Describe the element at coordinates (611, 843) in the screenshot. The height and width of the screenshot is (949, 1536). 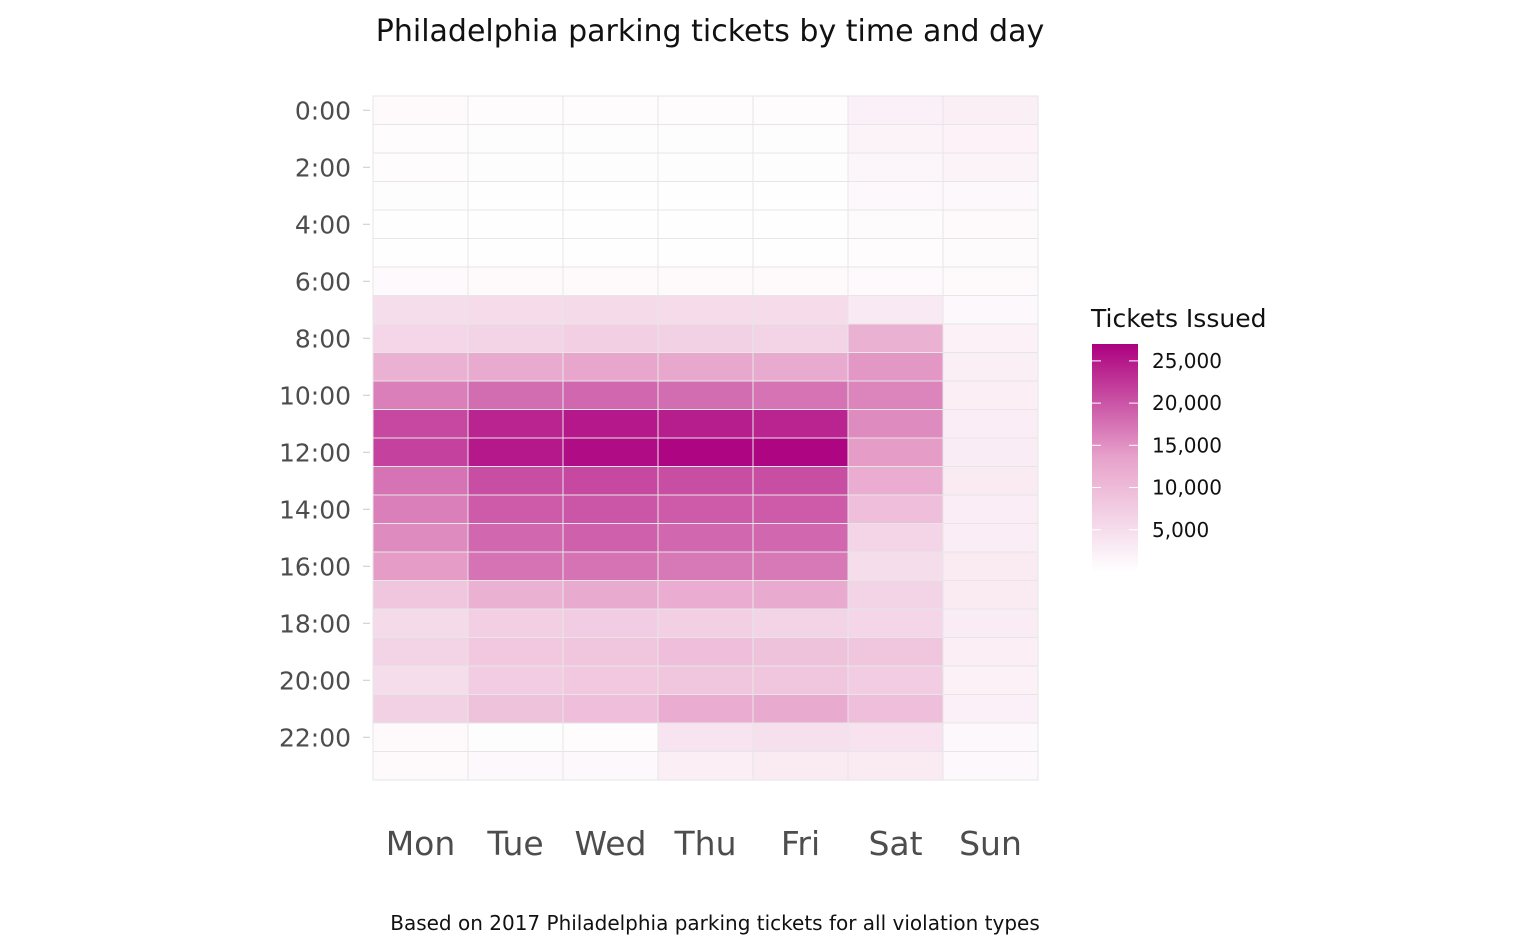
I see `x-tick-label: Wed` at that location.